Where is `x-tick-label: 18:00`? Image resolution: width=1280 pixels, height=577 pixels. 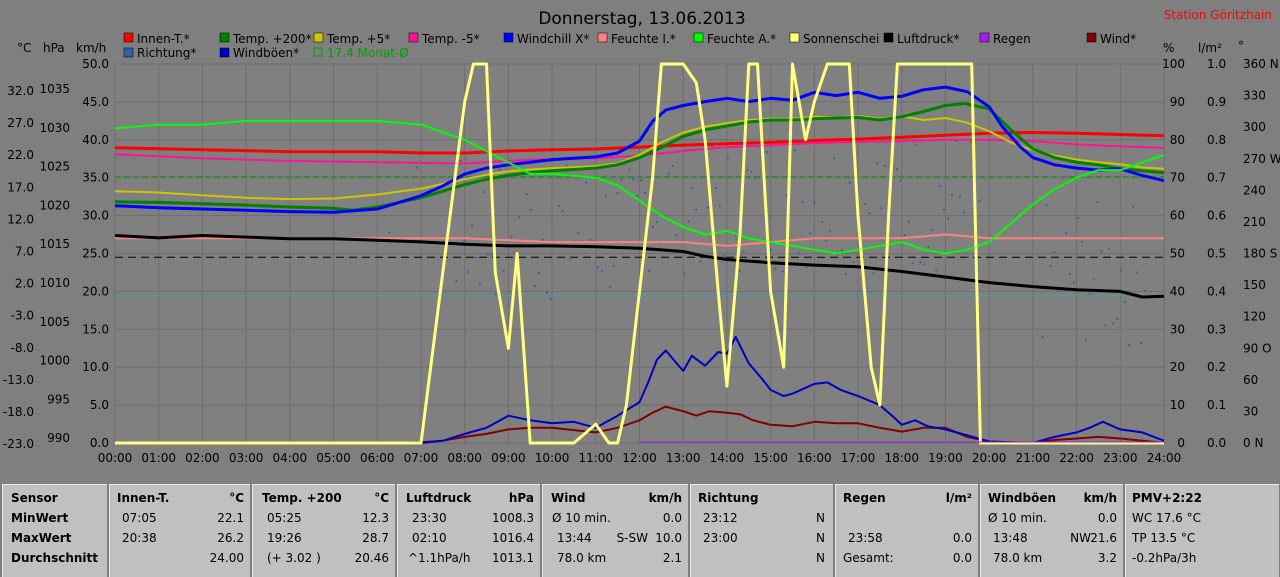 x-tick-label: 18:00 is located at coordinates (901, 458).